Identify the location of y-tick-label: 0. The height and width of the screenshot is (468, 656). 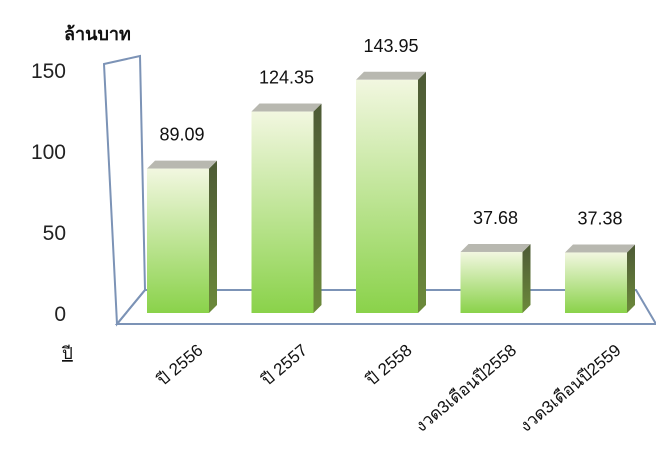
(60, 314).